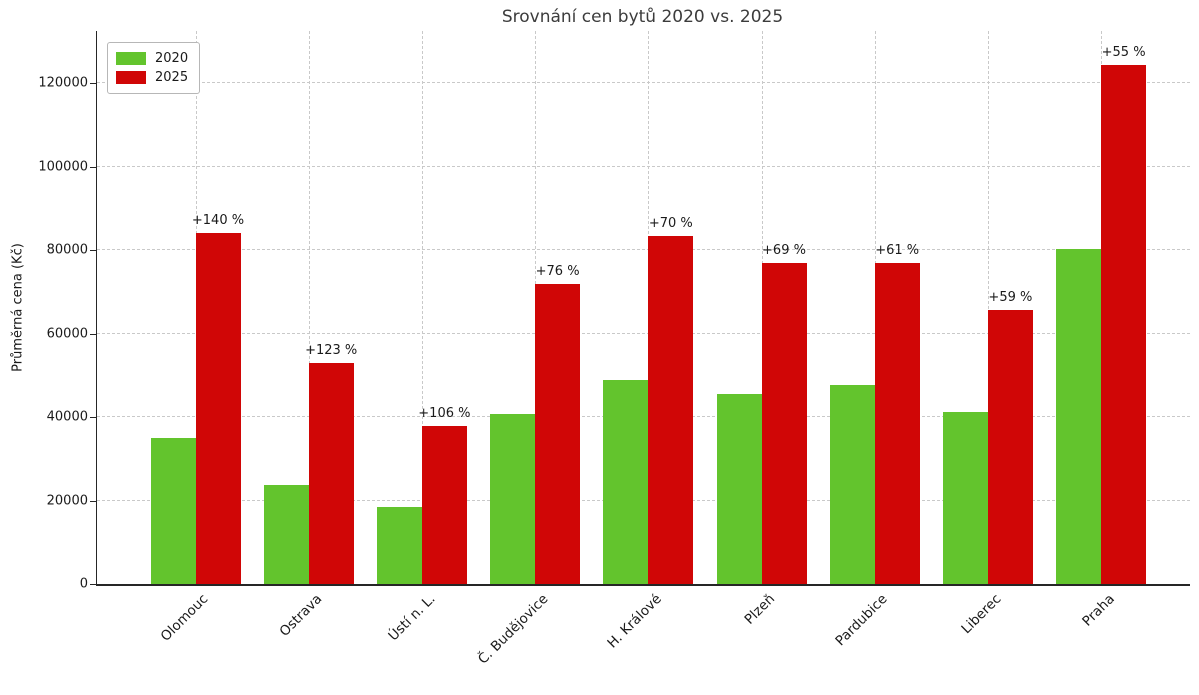 Image resolution: width=1199 pixels, height=695 pixels. Describe the element at coordinates (422, 307) in the screenshot. I see `gridline-x-st-n-l` at that location.